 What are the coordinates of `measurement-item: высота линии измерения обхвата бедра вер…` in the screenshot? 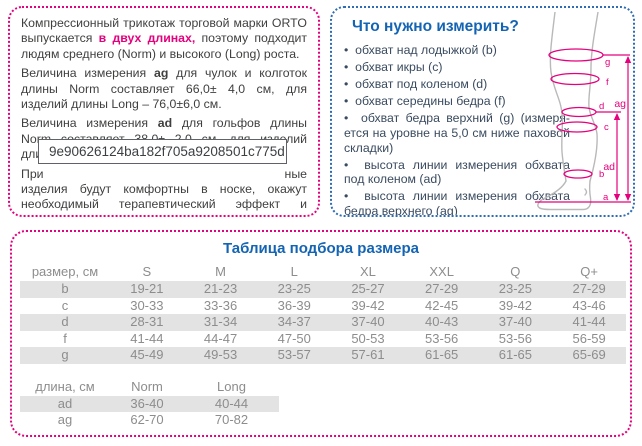 It's located at (457, 202).